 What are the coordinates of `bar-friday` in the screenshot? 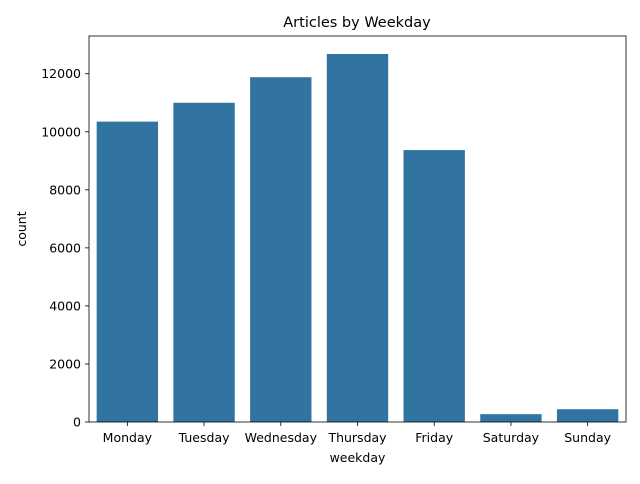 It's located at (434, 286).